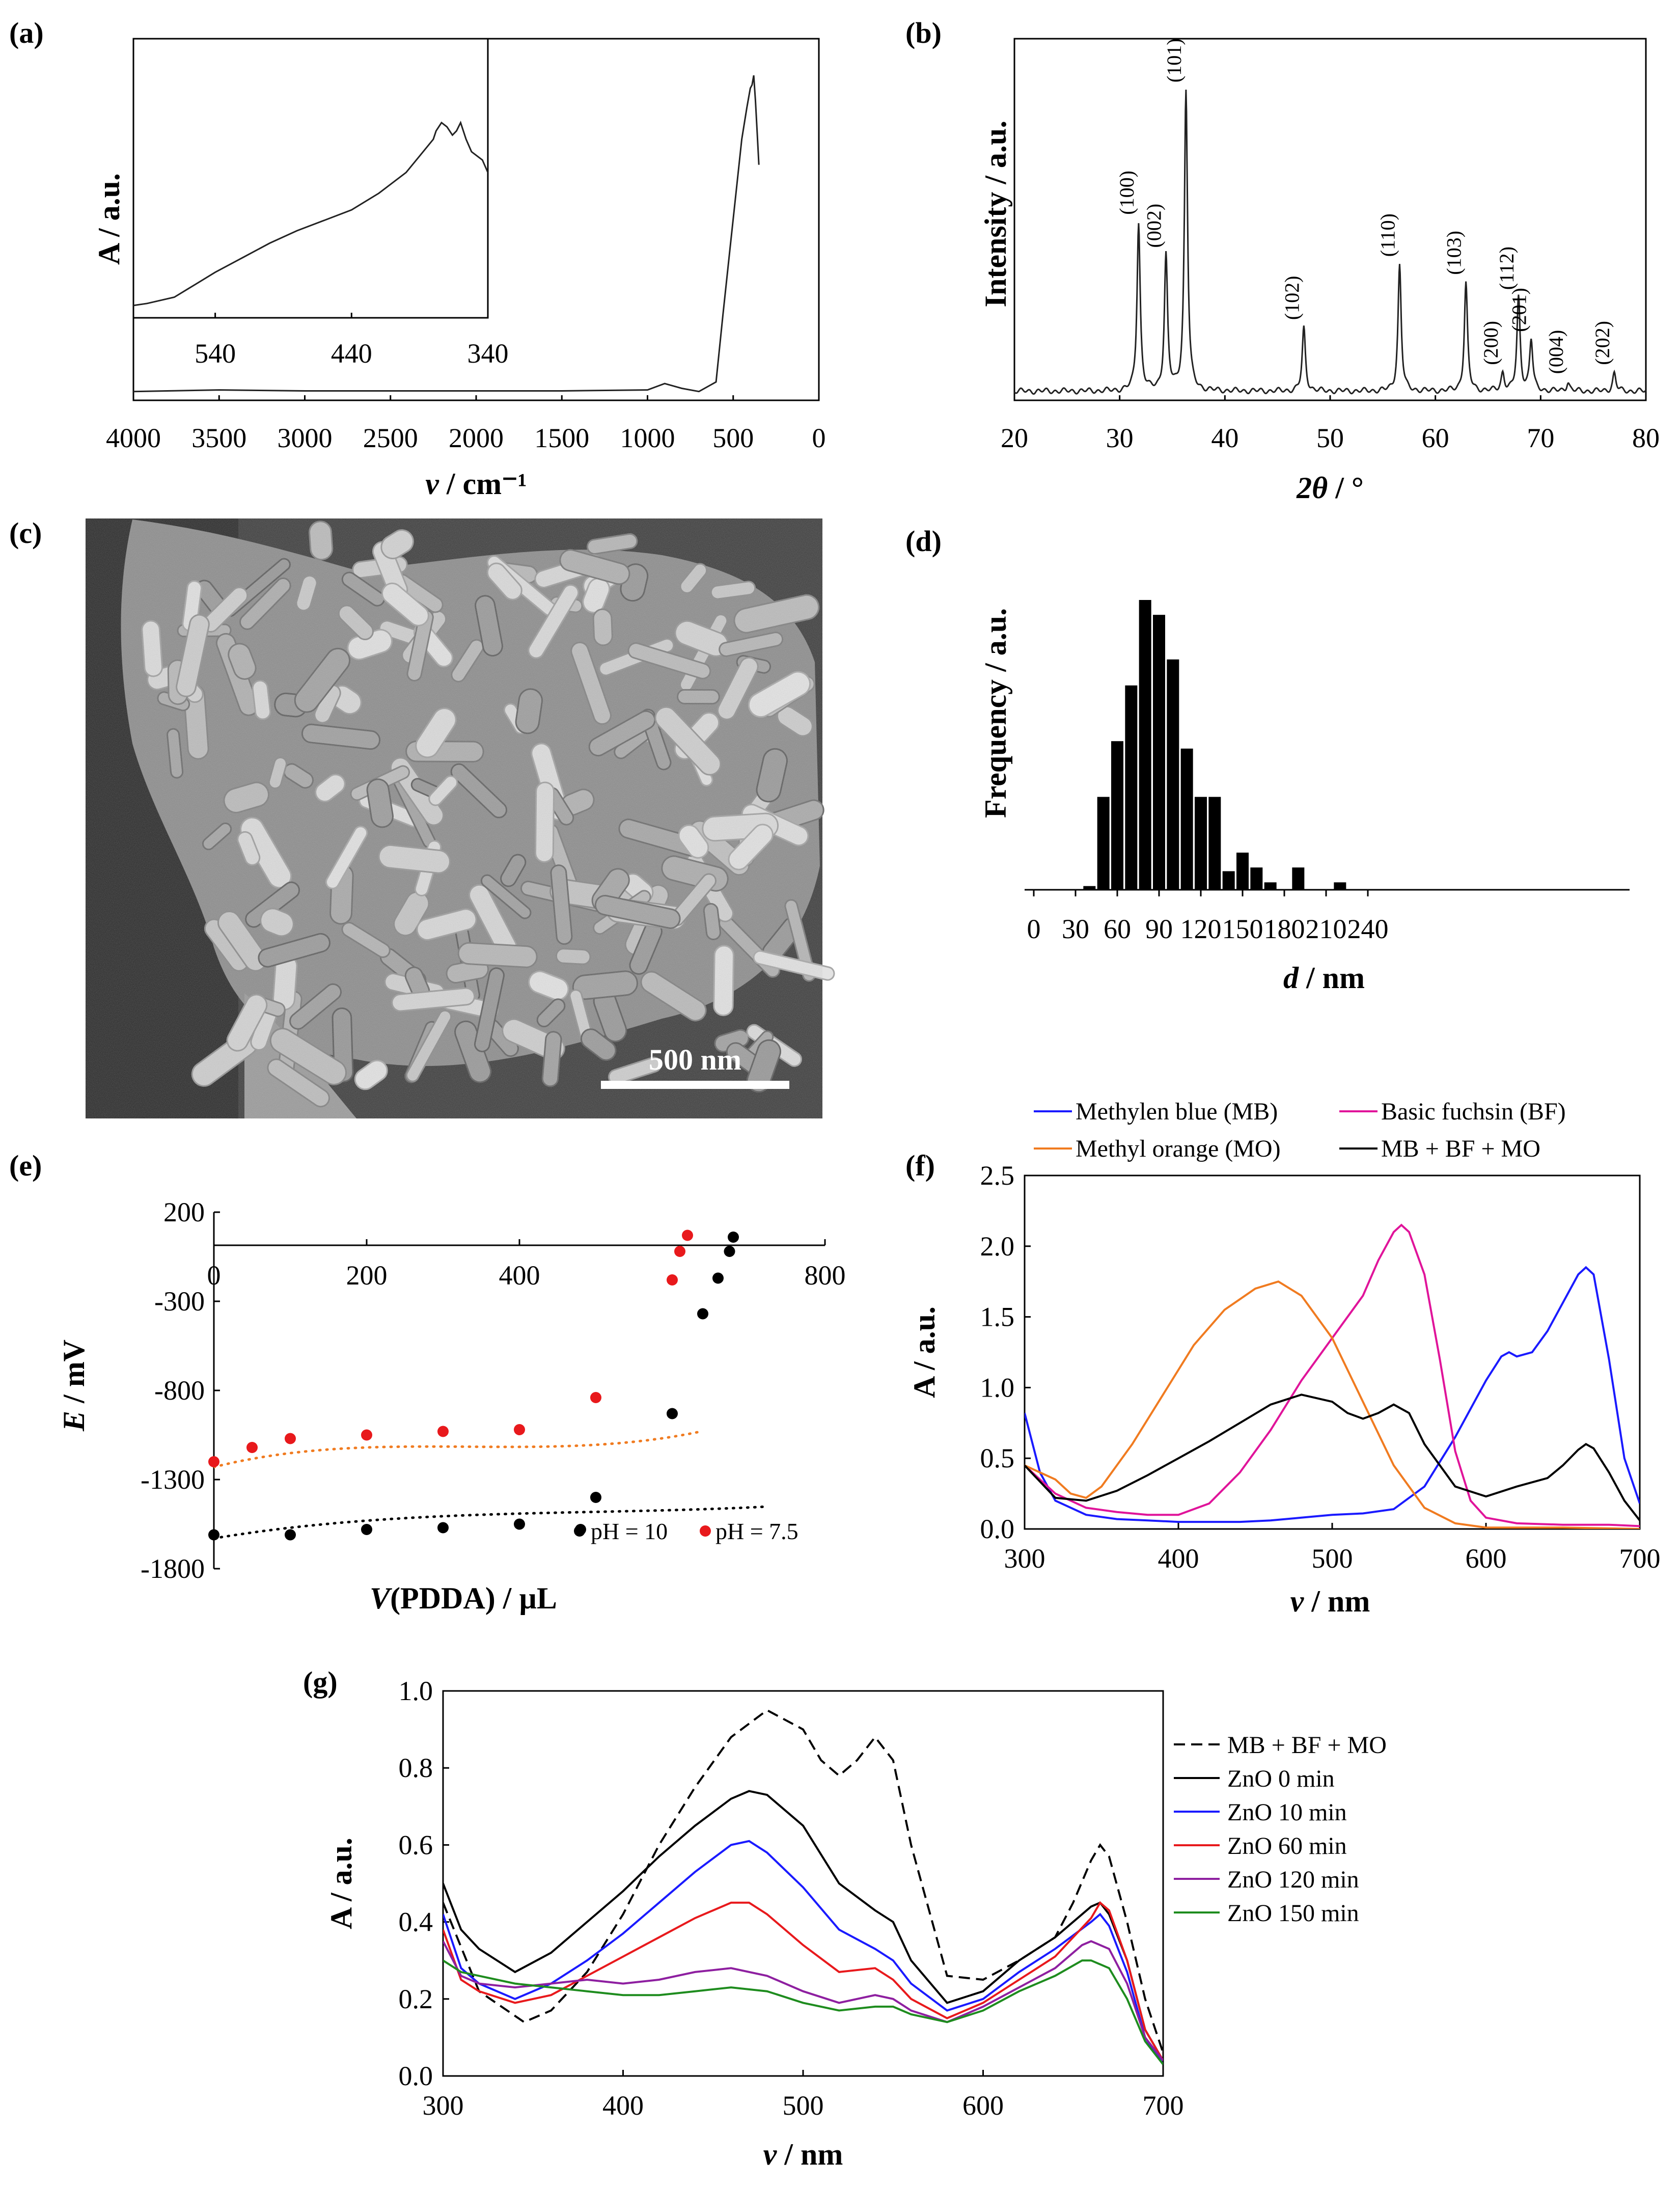  I want to click on panel-g-xtick-label: 600, so click(983, 2105).